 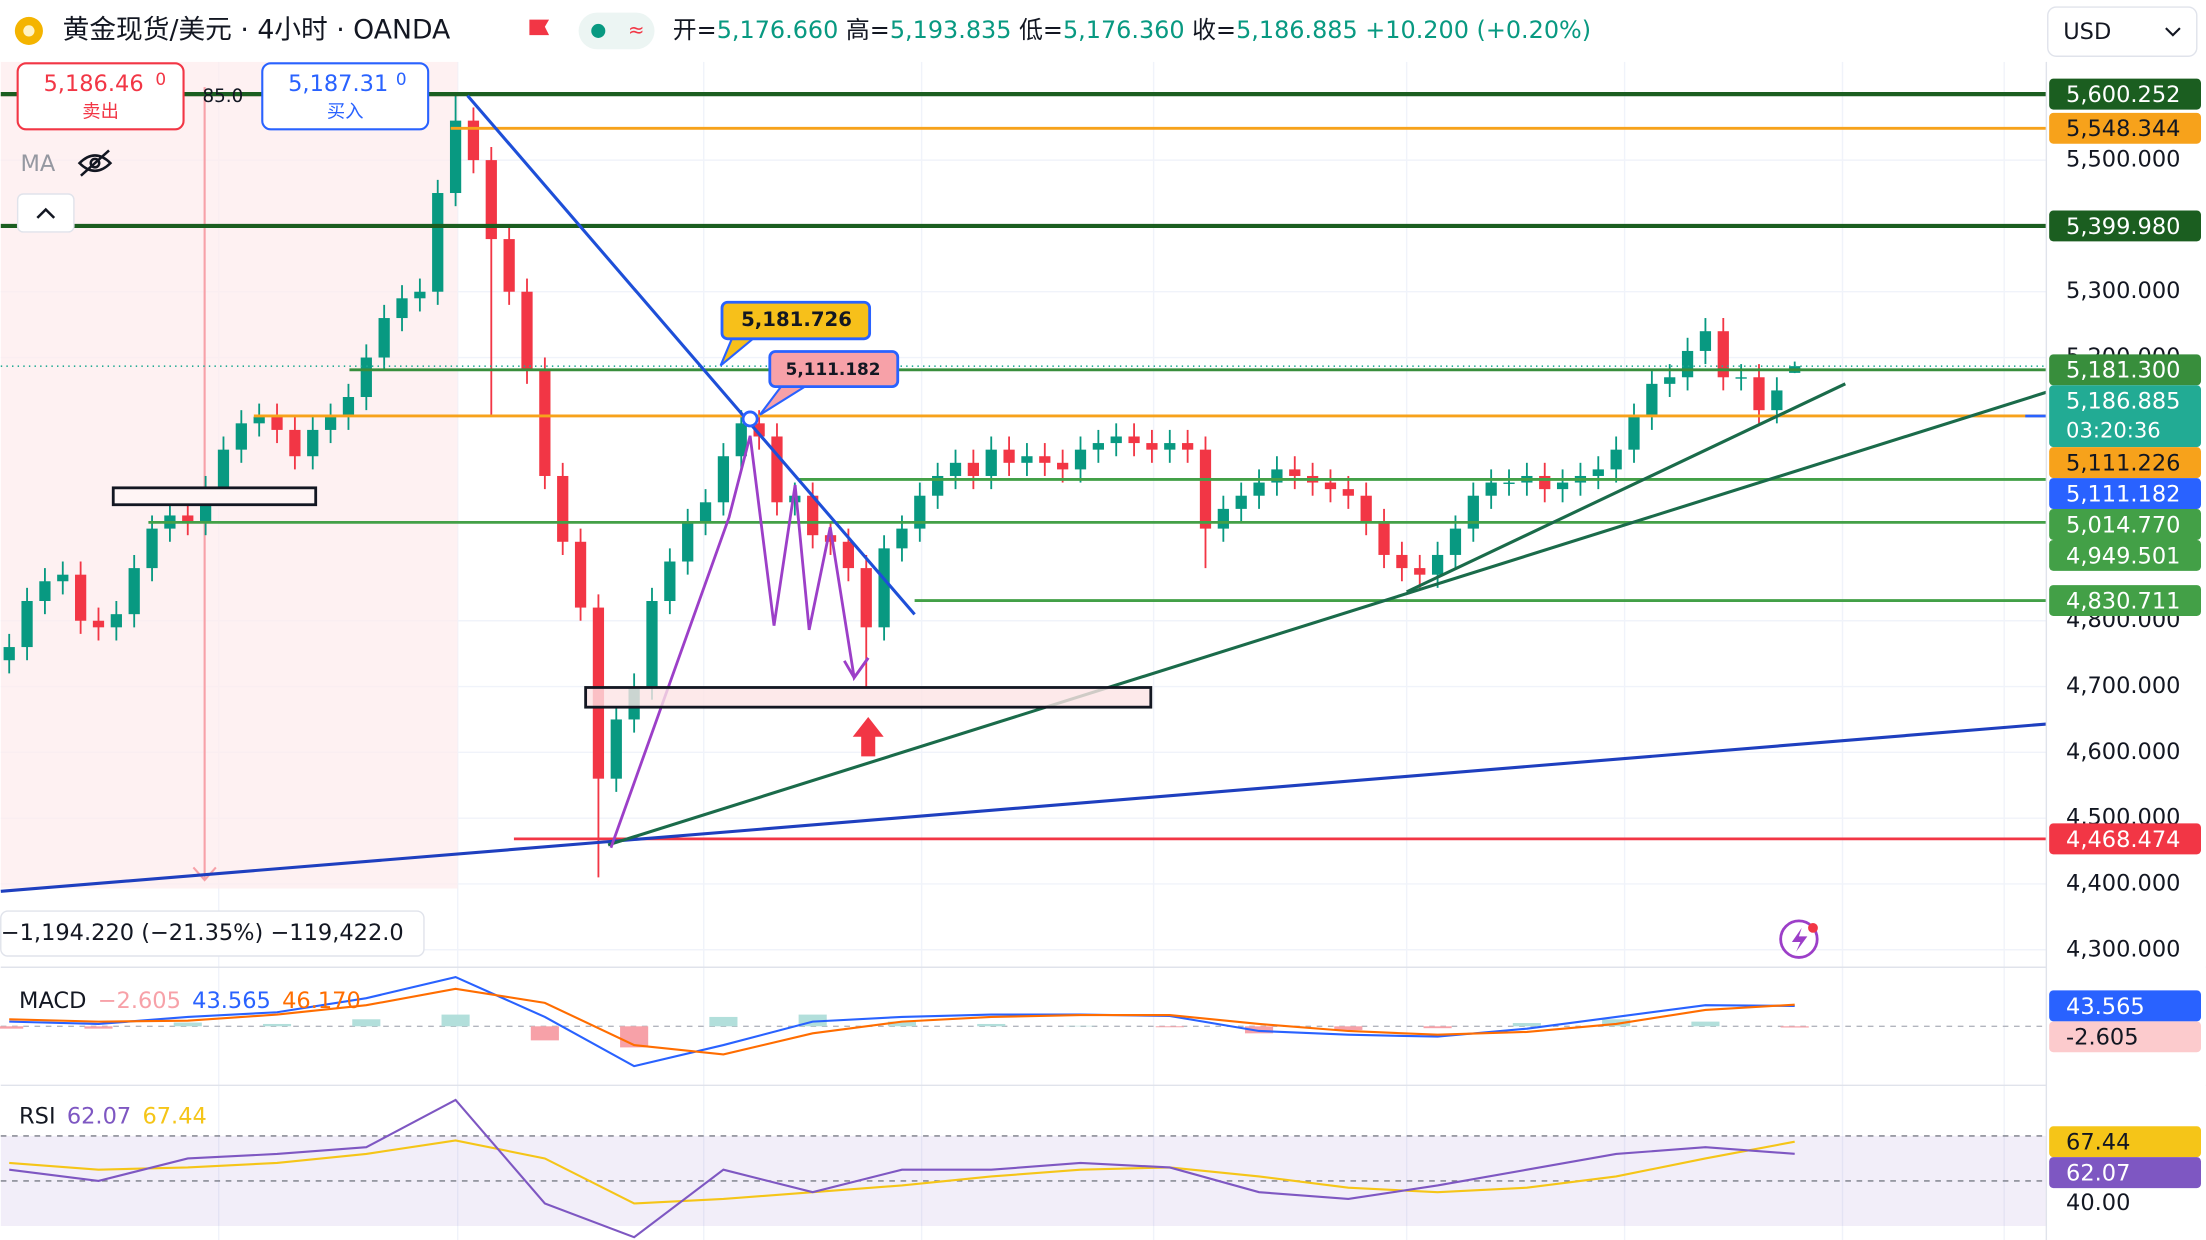 I want to click on measure-text: −1,194.220 (−21.35%) −119,422.0, so click(x=202, y=933).